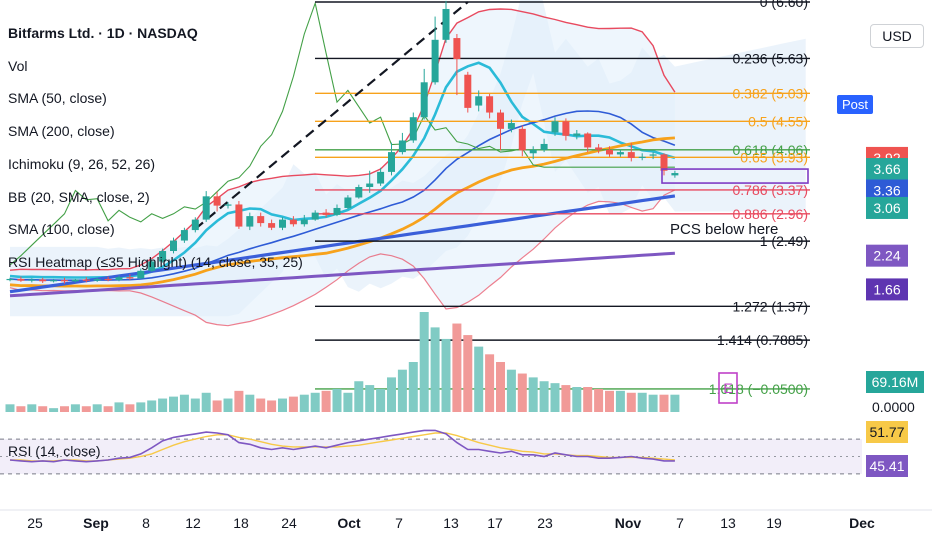  I want to click on x-axis-label: Dec, so click(862, 523).